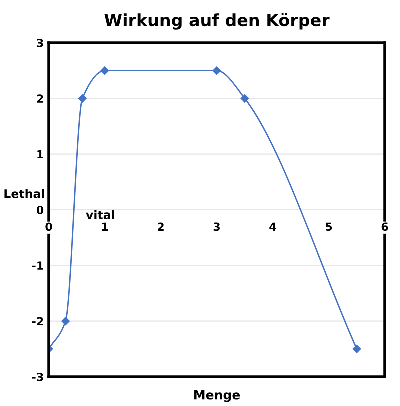 The height and width of the screenshot is (406, 400). I want to click on y-tick-label: -3, so click(38, 377).